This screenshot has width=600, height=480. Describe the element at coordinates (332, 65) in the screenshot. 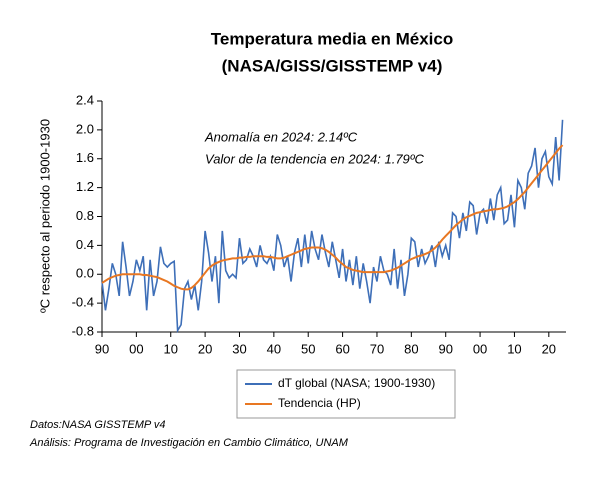

I see `chart-subtitle: (NASA/GISS/GISSTEMP v4)` at that location.